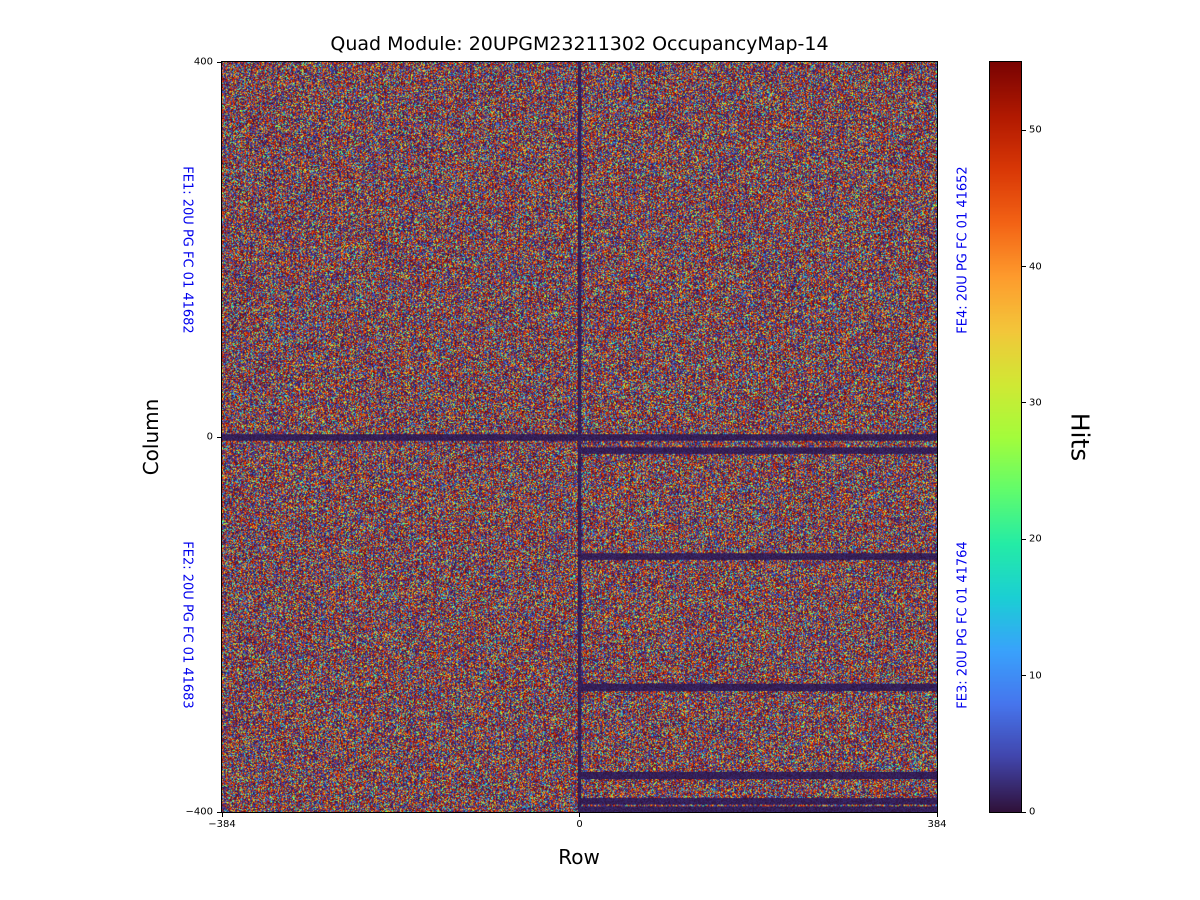 This screenshot has width=1200, height=900. I want to click on colorbar, so click(1005, 437).